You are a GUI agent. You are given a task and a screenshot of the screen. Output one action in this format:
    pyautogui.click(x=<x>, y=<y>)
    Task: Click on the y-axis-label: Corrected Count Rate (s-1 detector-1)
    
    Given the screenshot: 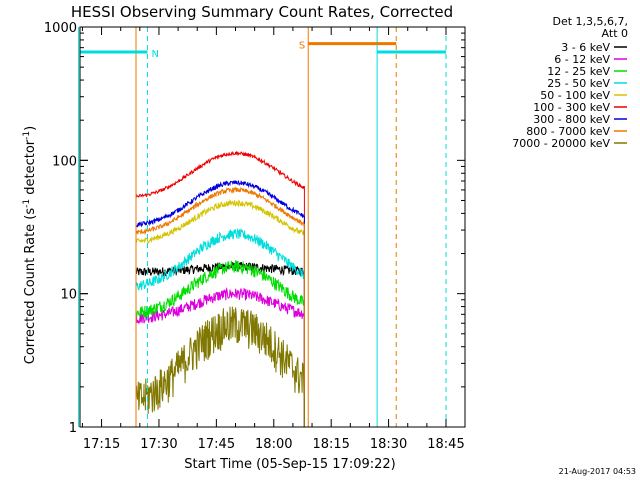 What is the action you would take?
    pyautogui.click(x=30, y=245)
    